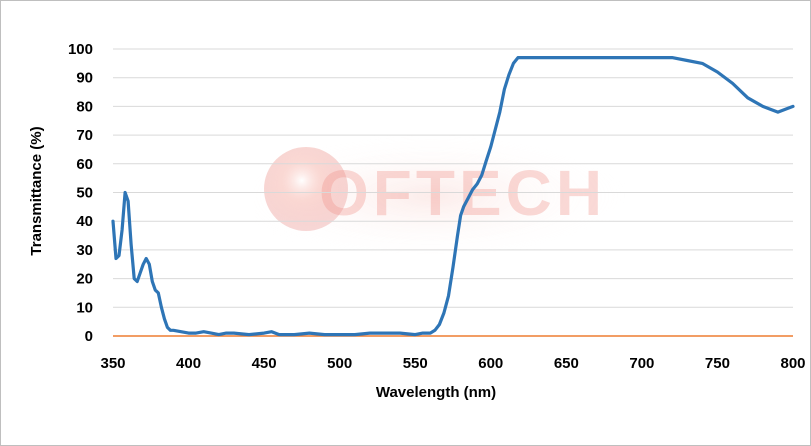 The height and width of the screenshot is (446, 811). Describe the element at coordinates (84, 78) in the screenshot. I see `y-tick-label: 90` at that location.